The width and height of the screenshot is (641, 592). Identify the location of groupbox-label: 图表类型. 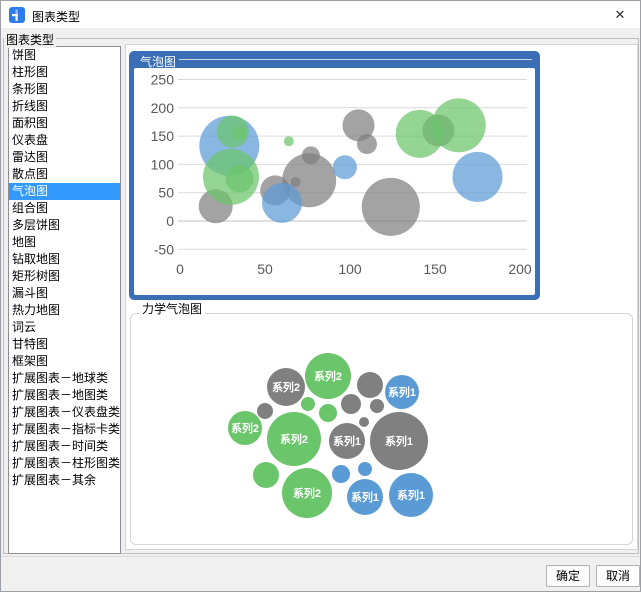
(30, 39).